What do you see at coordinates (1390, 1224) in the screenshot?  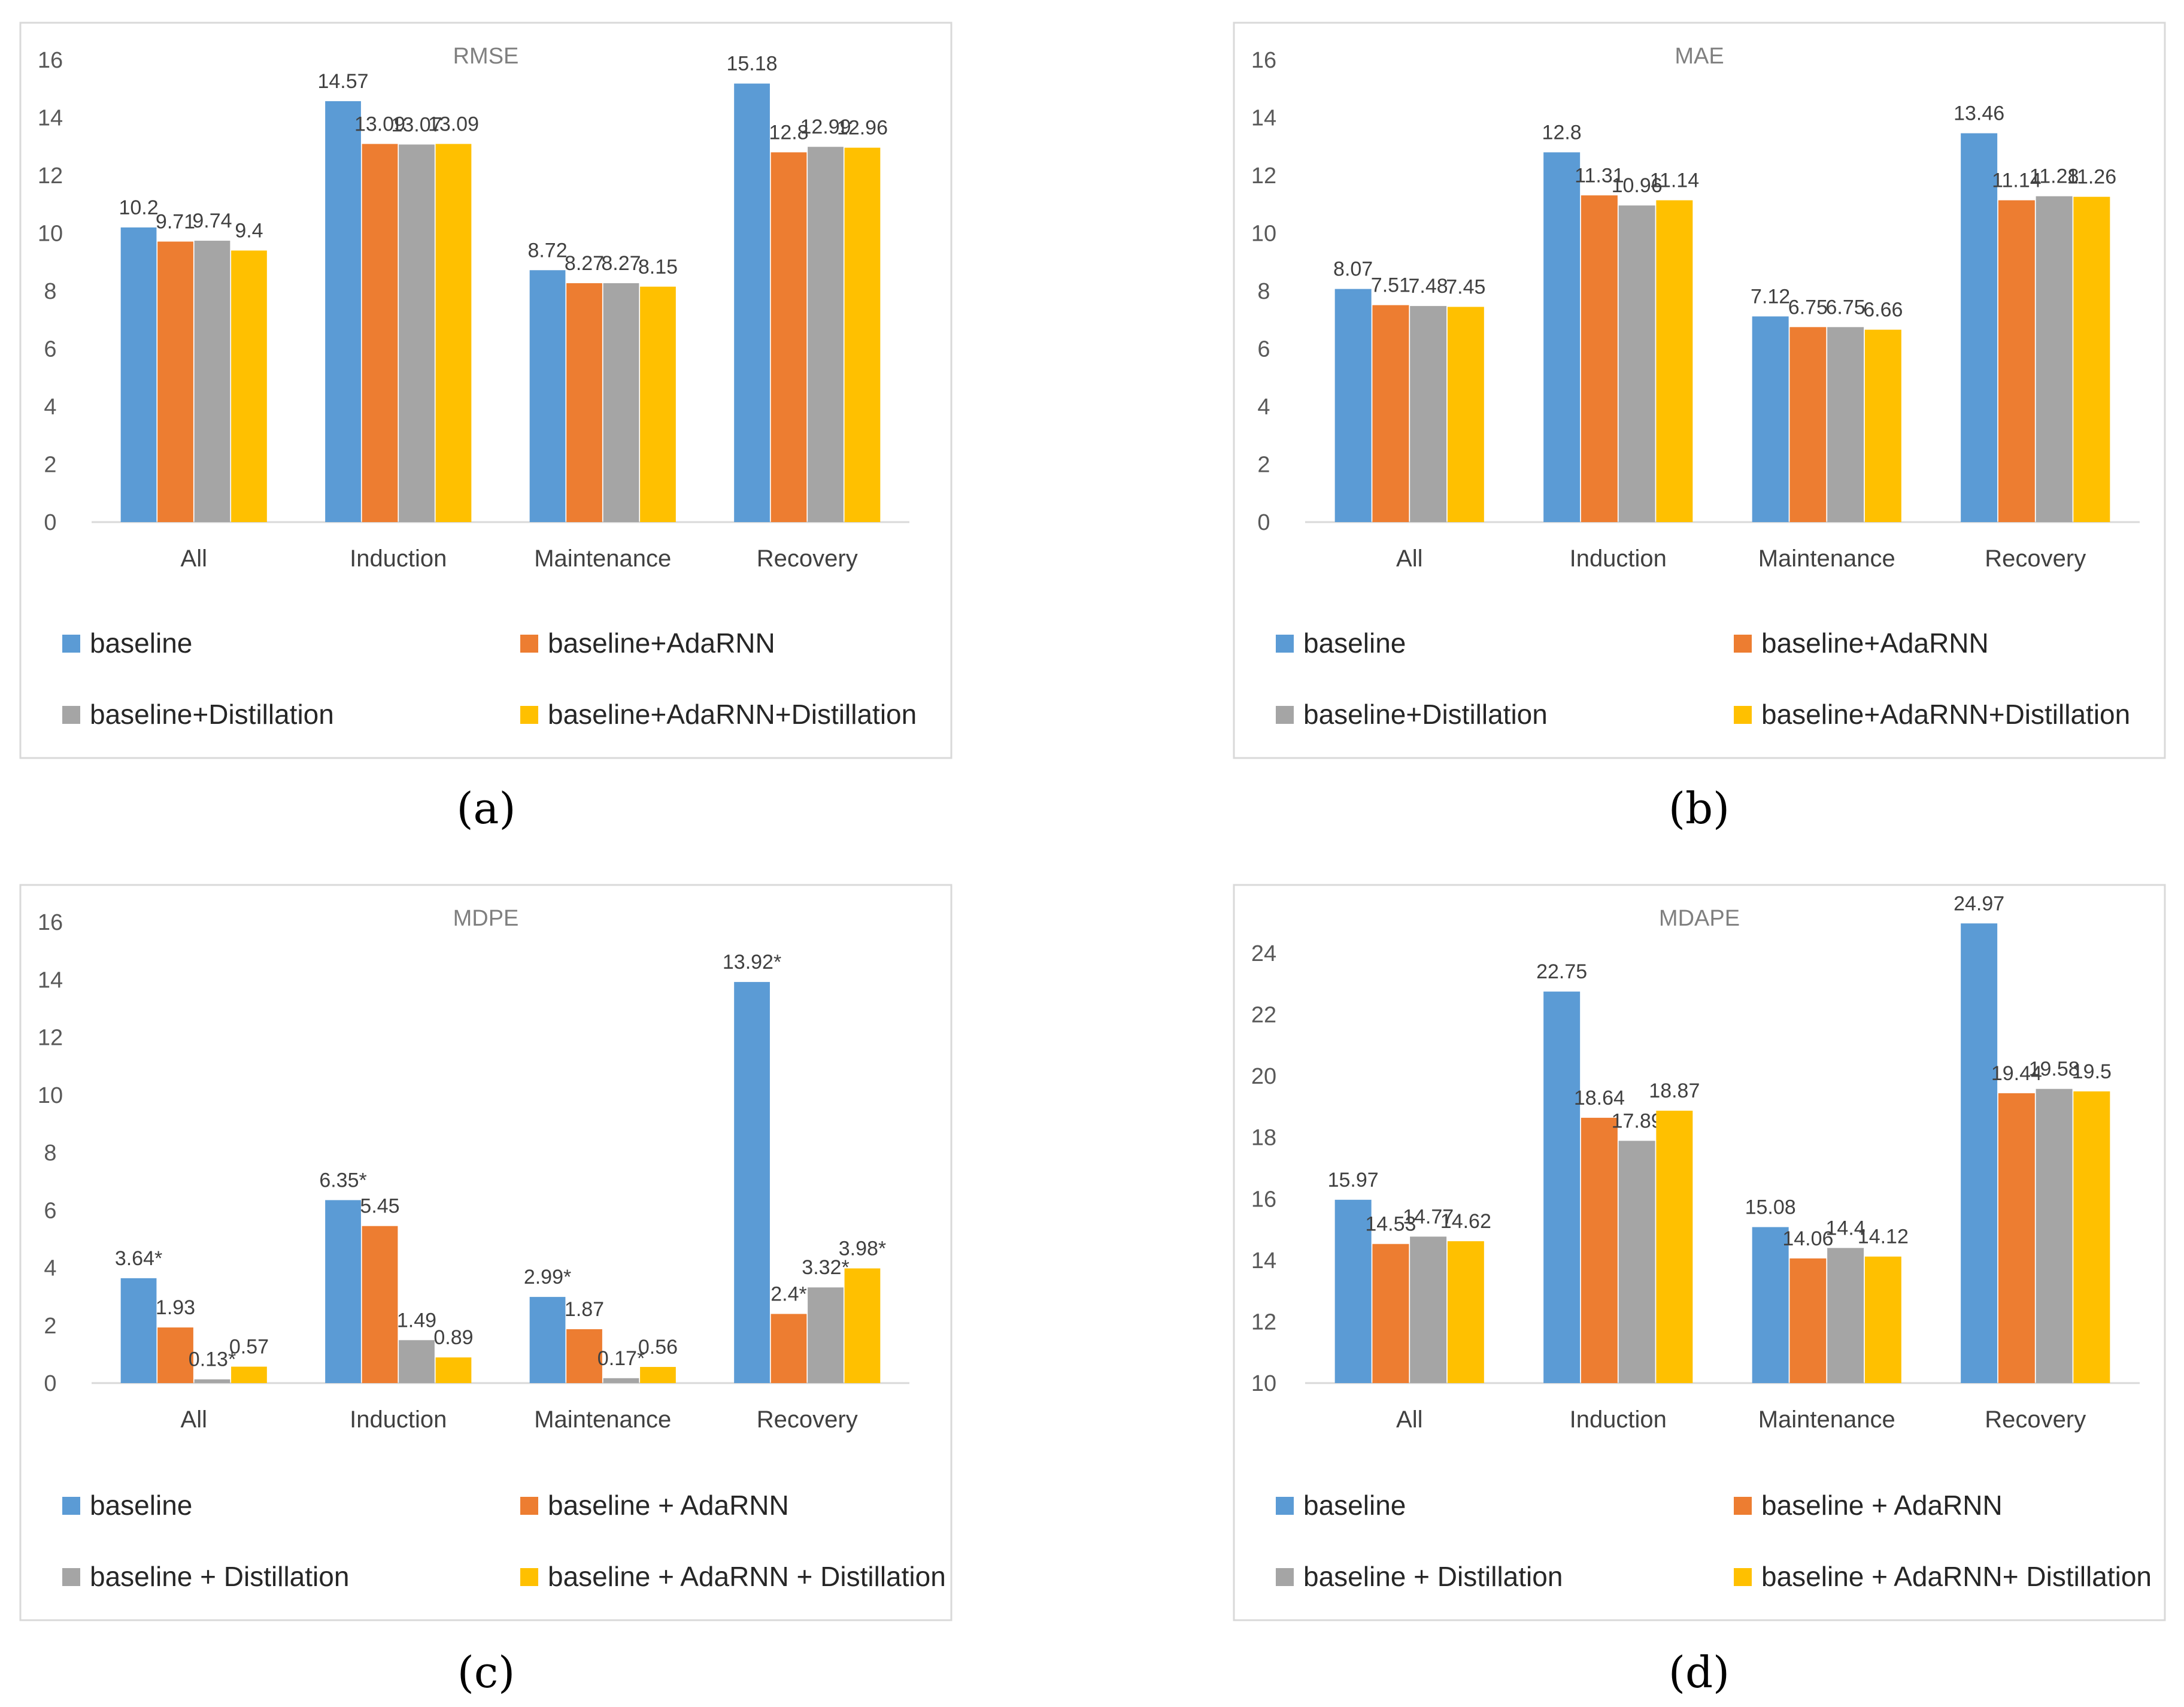 I see `data-label: 14.53` at bounding box center [1390, 1224].